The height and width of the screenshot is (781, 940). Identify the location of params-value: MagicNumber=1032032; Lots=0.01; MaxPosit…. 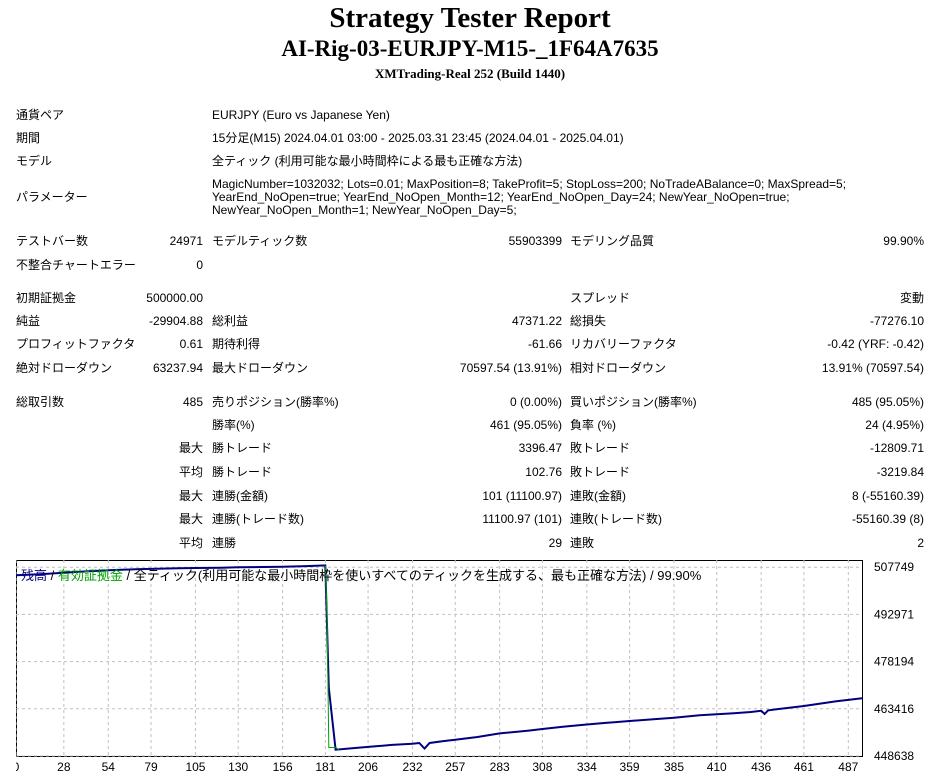
(529, 197).